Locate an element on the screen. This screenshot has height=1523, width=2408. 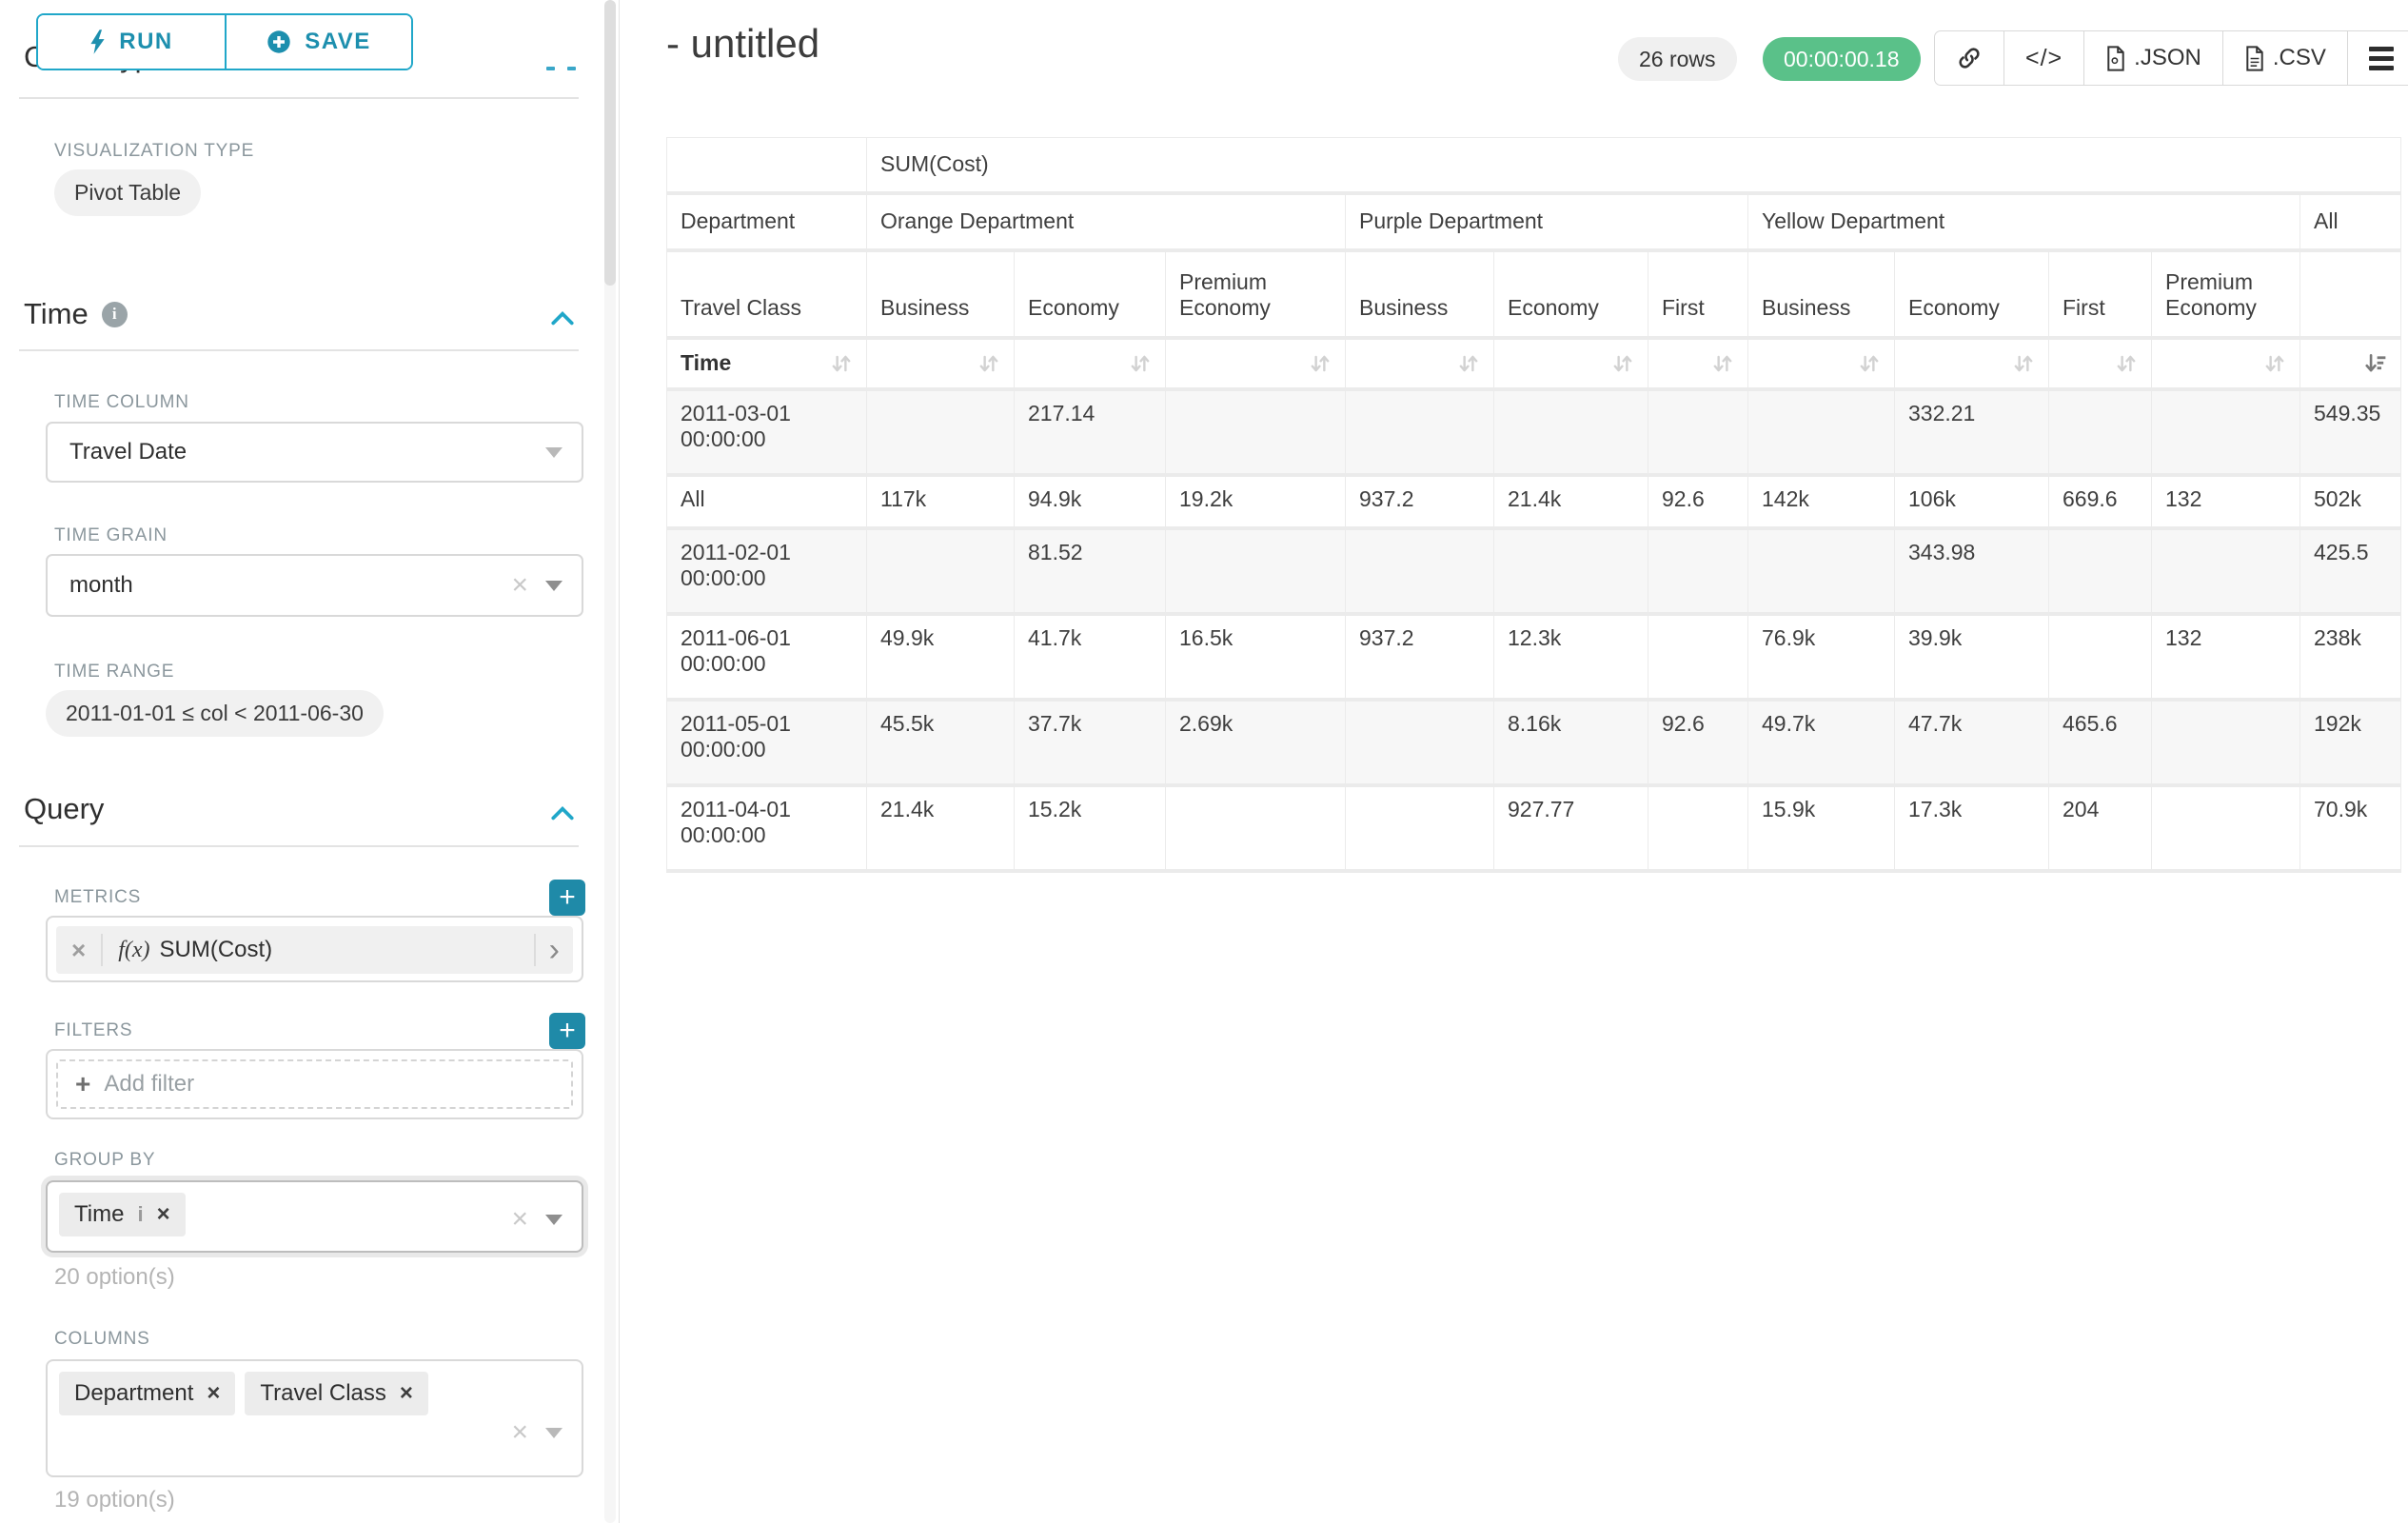
time-grain-select: month × is located at coordinates (314, 586).